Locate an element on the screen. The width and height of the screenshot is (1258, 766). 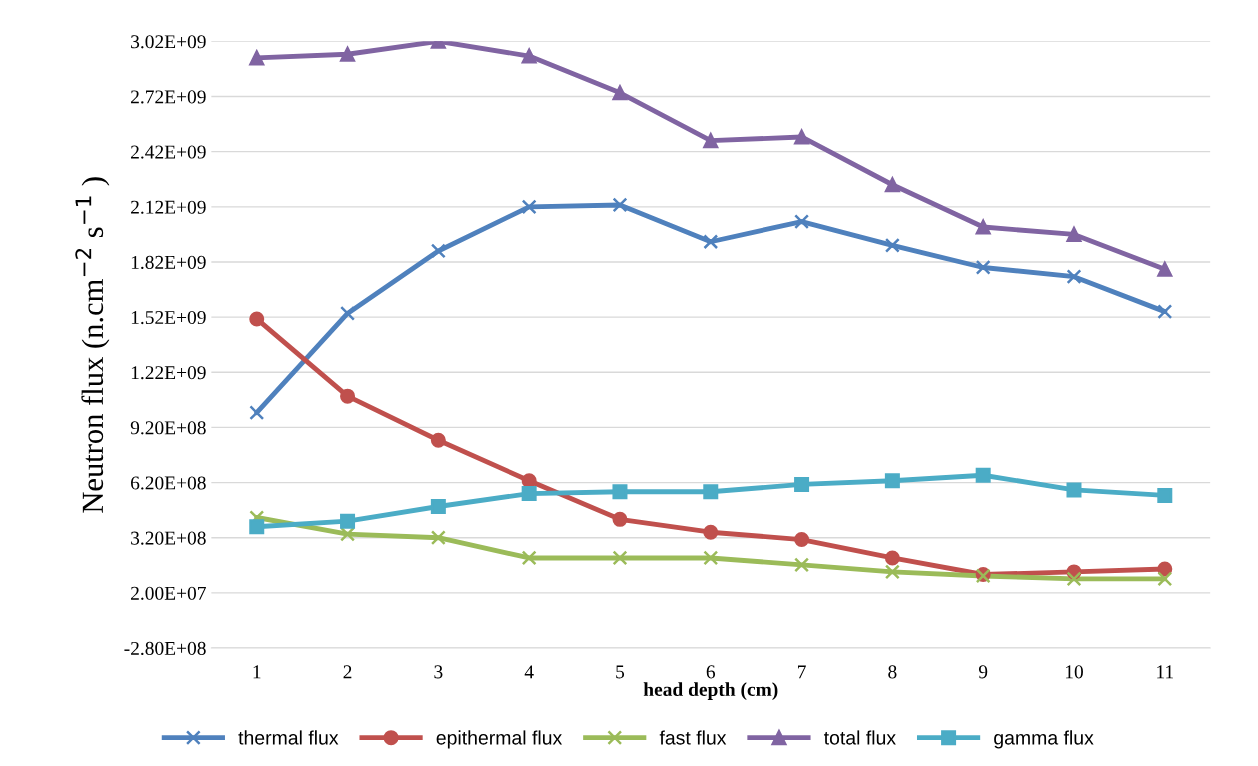
x-axis-title: head depth (cm) is located at coordinates (710, 691).